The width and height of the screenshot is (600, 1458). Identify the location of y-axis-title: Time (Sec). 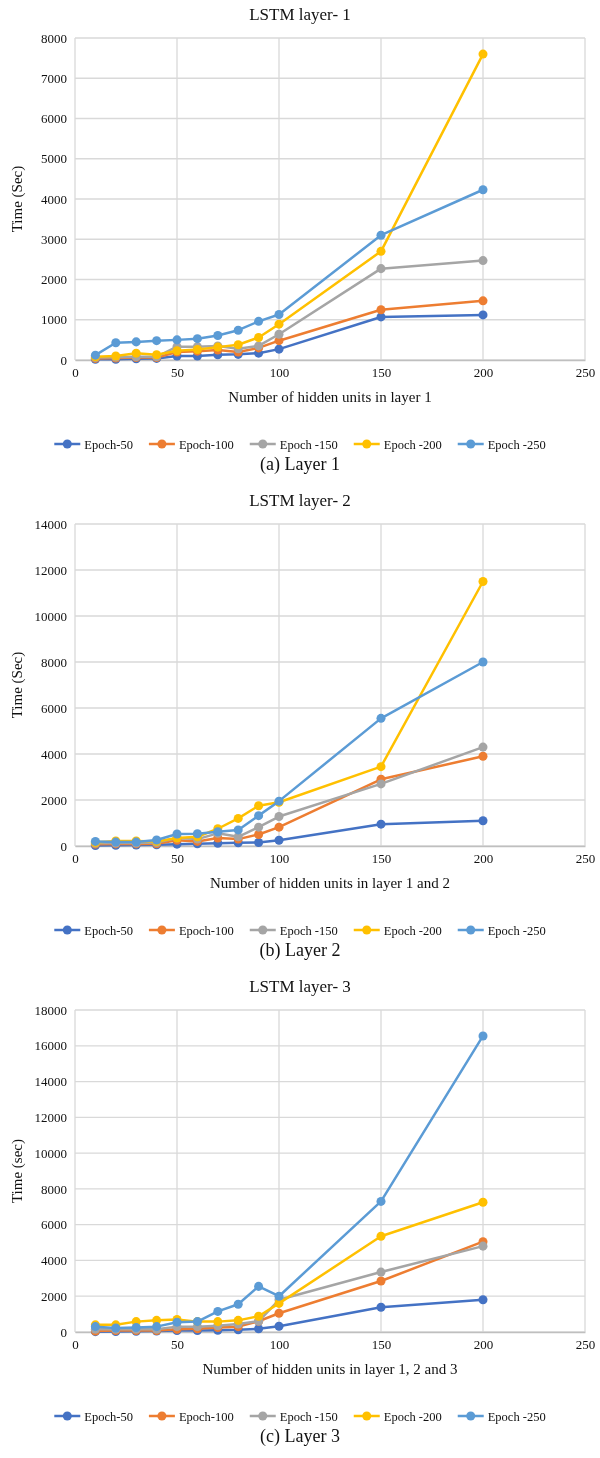
(17, 199).